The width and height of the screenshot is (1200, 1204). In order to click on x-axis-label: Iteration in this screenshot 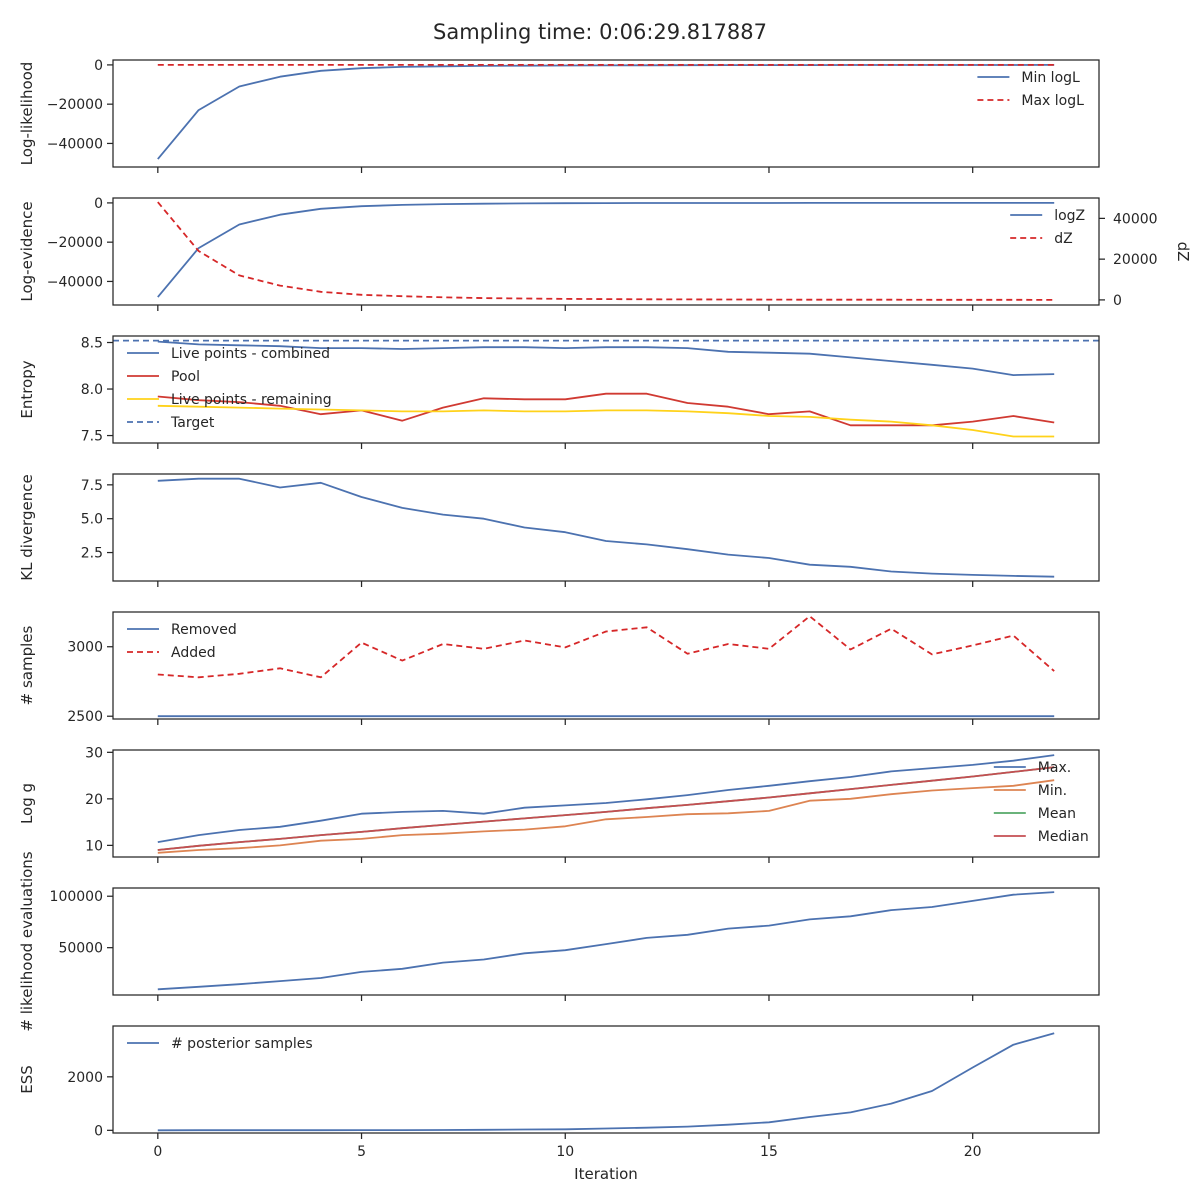, I will do `click(606, 1174)`.